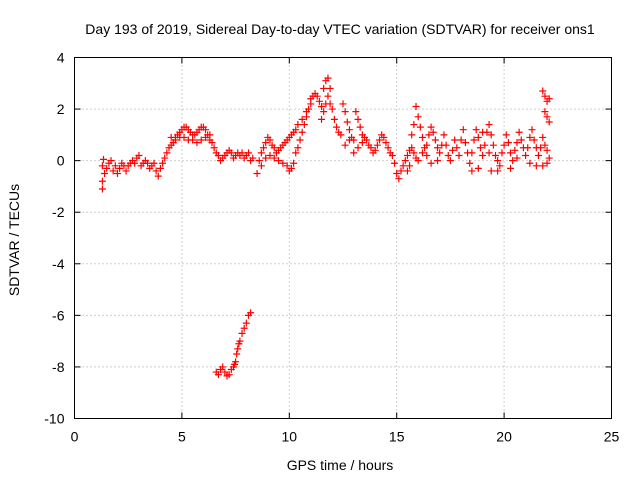 This screenshot has width=640, height=480. Describe the element at coordinates (612, 437) in the screenshot. I see `x-tick-label: 25` at that location.